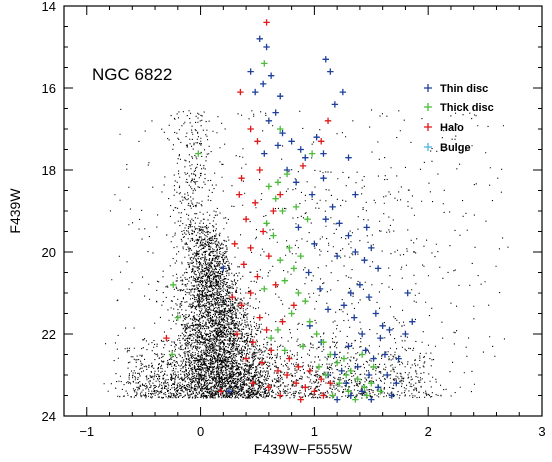 This screenshot has width=552, height=462. What do you see at coordinates (303, 449) in the screenshot?
I see `x-axis-label: F439W−F555W` at bounding box center [303, 449].